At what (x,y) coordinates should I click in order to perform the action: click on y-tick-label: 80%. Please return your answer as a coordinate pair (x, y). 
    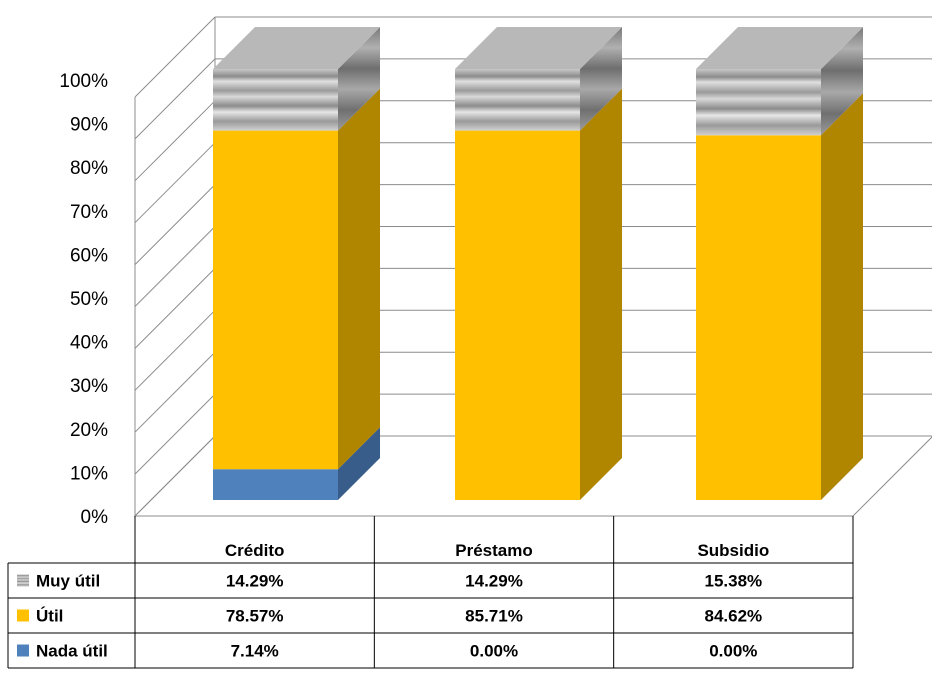
    Looking at the image, I should click on (89, 168).